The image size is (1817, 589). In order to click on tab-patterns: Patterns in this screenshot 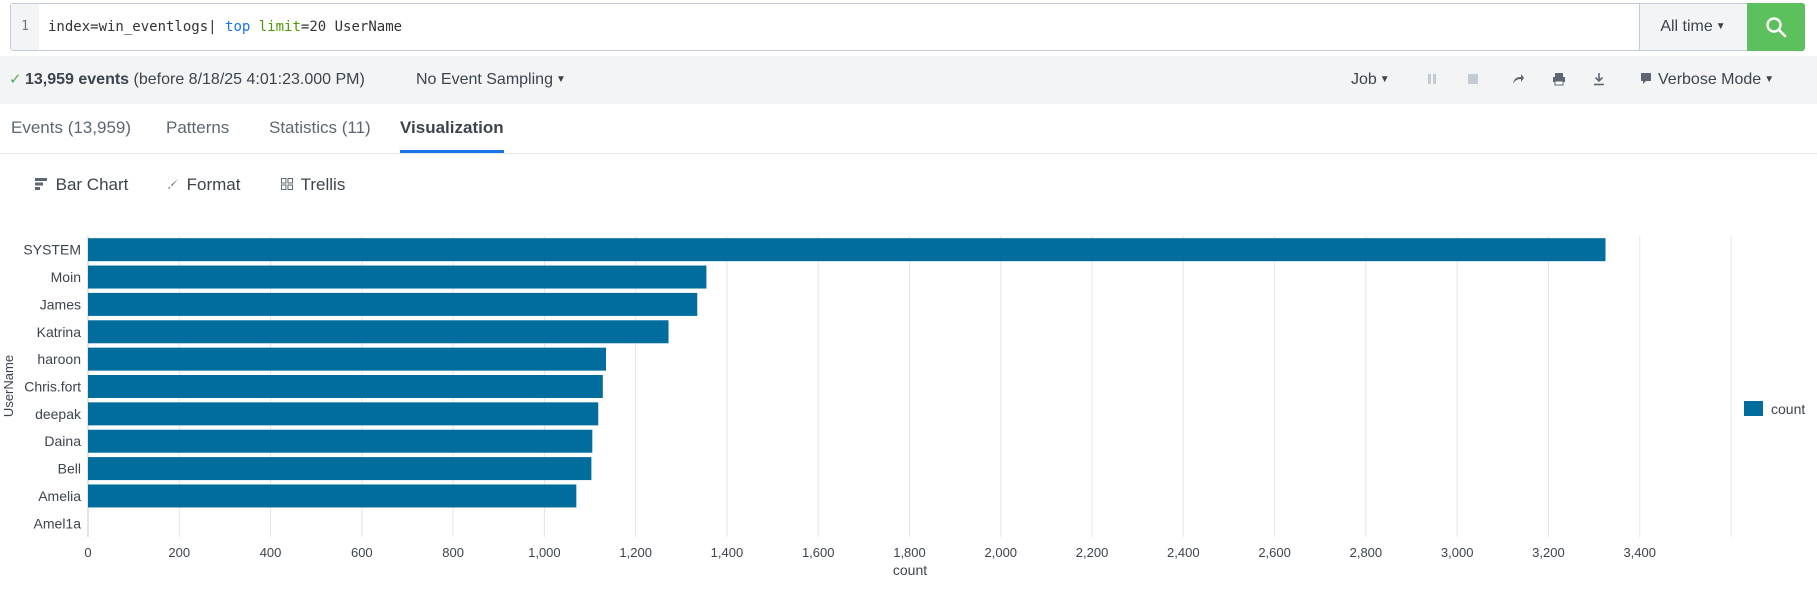, I will do `click(198, 127)`.